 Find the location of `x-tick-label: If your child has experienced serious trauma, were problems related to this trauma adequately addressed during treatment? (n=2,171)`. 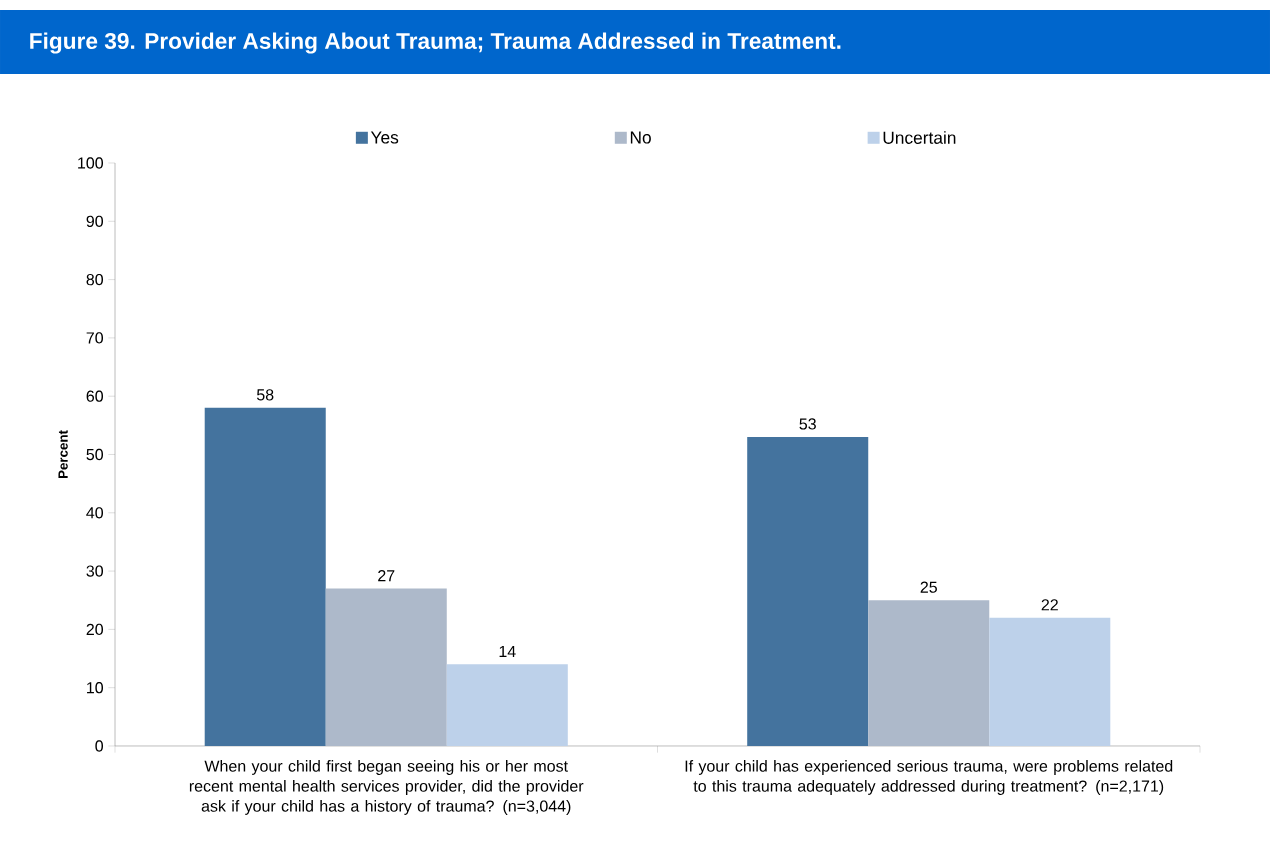

x-tick-label: If your child has experienced serious trauma, were problems related to this trauma adequately addressed during treatment? (n=2,171) is located at coordinates (929, 777).